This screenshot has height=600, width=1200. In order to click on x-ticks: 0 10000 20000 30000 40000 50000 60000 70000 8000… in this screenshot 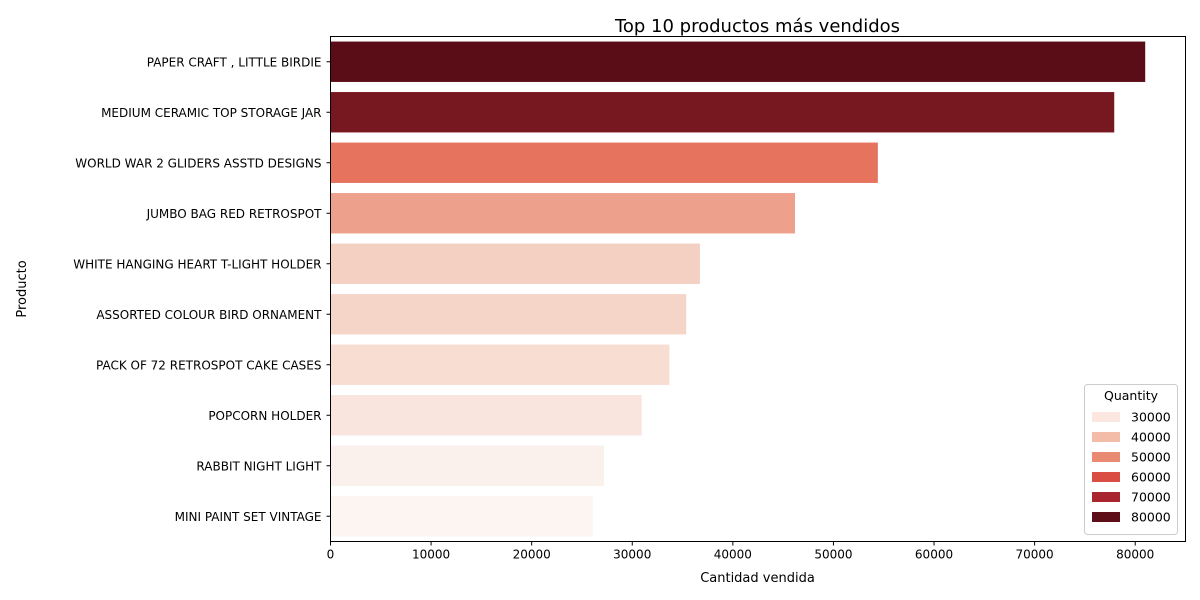, I will do `click(740, 551)`.